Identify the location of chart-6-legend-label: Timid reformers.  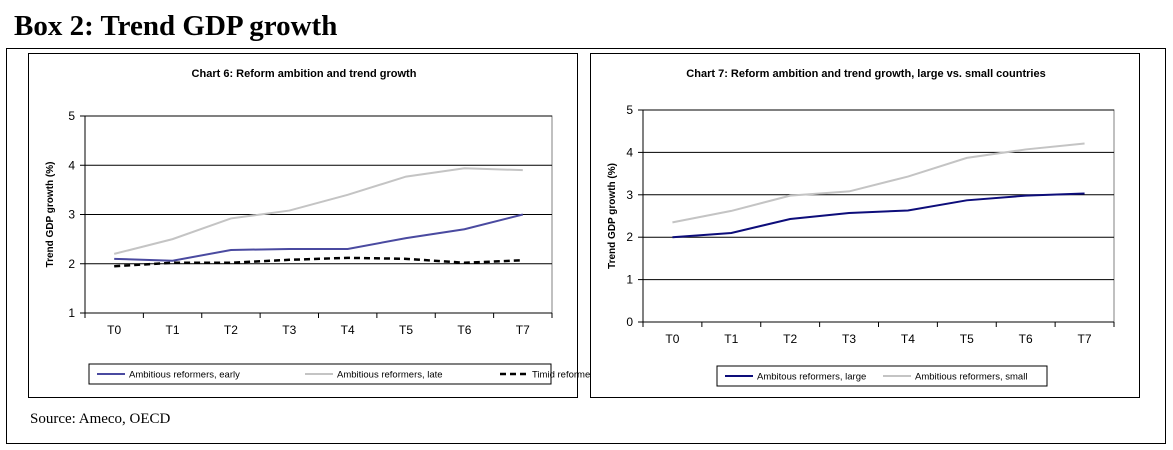
(565, 375).